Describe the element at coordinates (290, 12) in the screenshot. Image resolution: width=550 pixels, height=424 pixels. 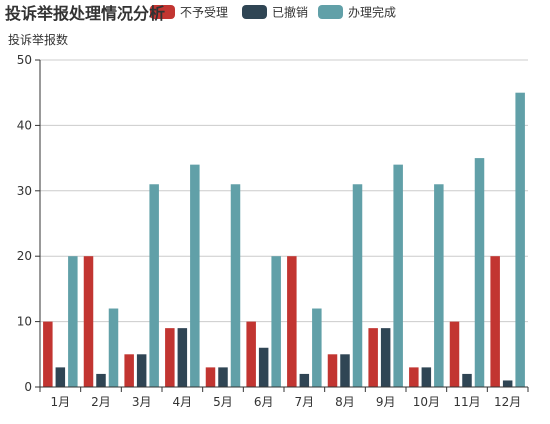
I see `legend-label: 已撤销` at that location.